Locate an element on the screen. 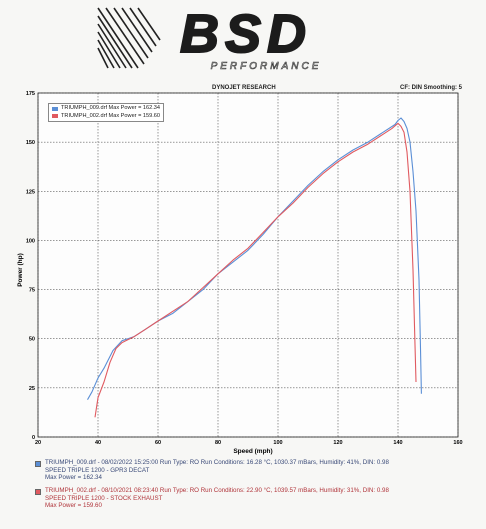  x-tick-label: 80 is located at coordinates (218, 443).